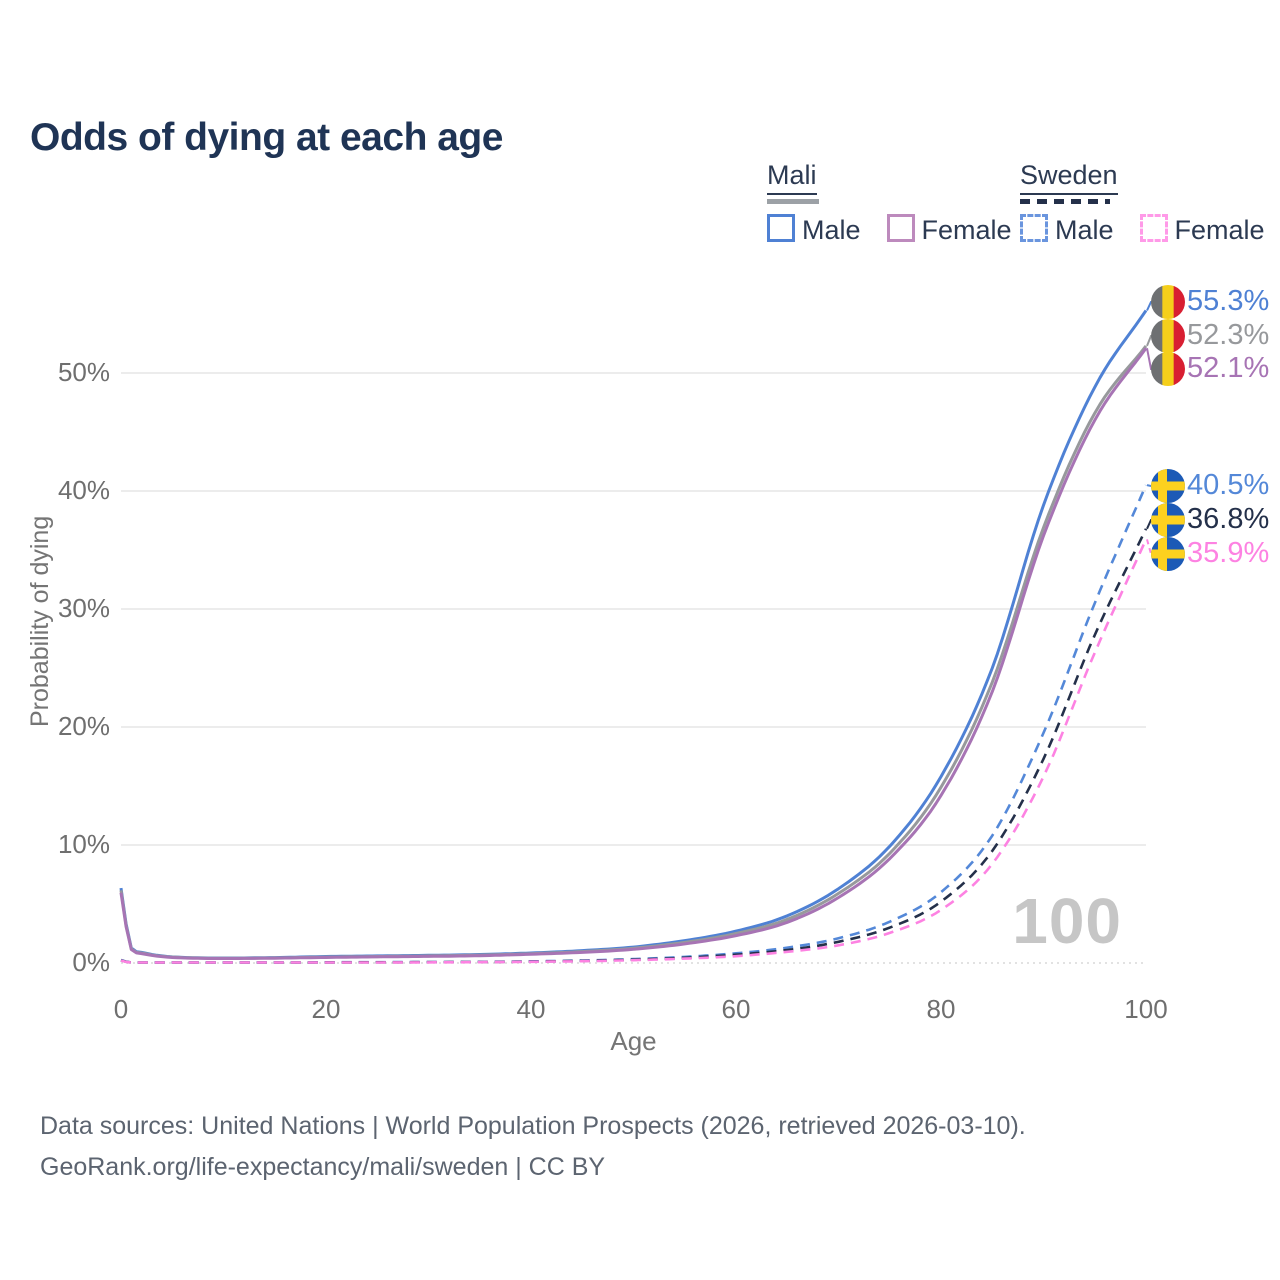 This screenshot has width=1280, height=1280. What do you see at coordinates (1228, 335) in the screenshot?
I see `end-label-mali-total: 52.3%` at bounding box center [1228, 335].